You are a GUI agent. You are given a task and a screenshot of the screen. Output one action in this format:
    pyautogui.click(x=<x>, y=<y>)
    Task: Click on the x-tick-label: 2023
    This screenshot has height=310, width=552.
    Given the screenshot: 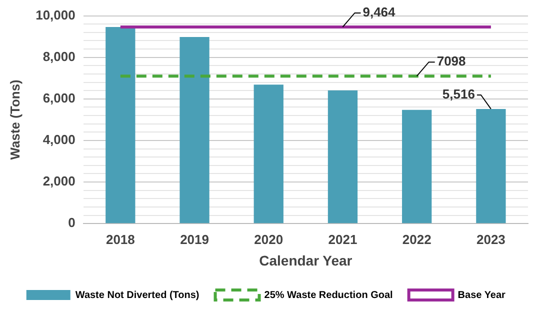 What is the action you would take?
    pyautogui.click(x=491, y=239)
    